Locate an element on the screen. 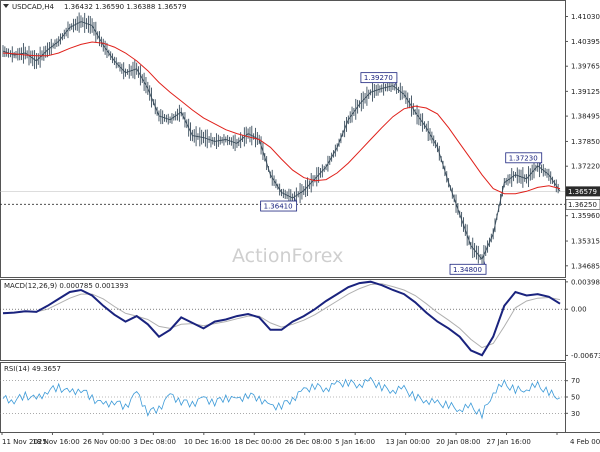 Image resolution: width=600 pixels, height=452 pixels. rsi-line is located at coordinates (281, 398).